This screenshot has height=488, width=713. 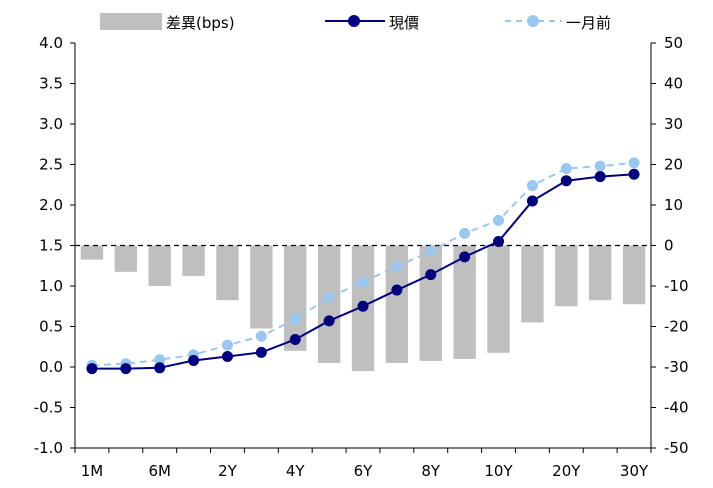 What do you see at coordinates (261, 287) in the screenshot?
I see `bar-3Y` at bounding box center [261, 287].